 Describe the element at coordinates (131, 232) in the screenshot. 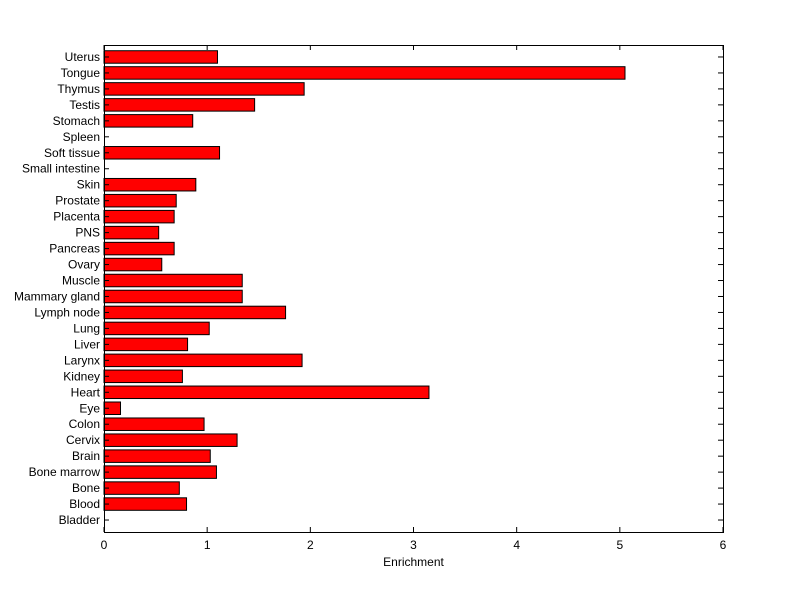

I see `bar-pns` at that location.